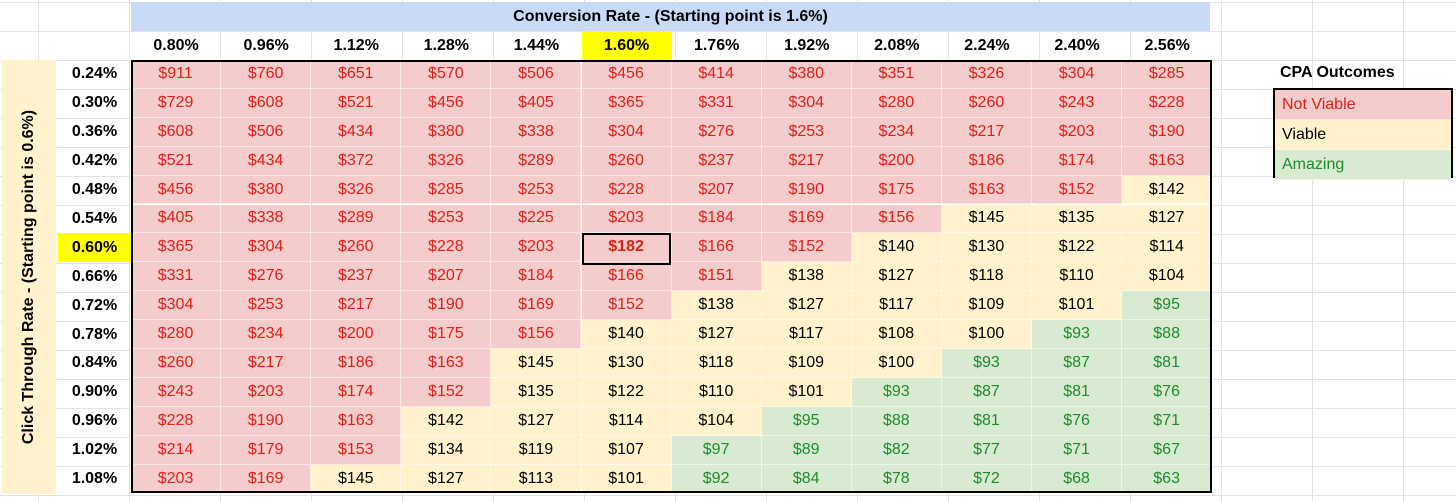  Describe the element at coordinates (1077, 450) in the screenshot. I see `cpa-cell: $71` at that location.